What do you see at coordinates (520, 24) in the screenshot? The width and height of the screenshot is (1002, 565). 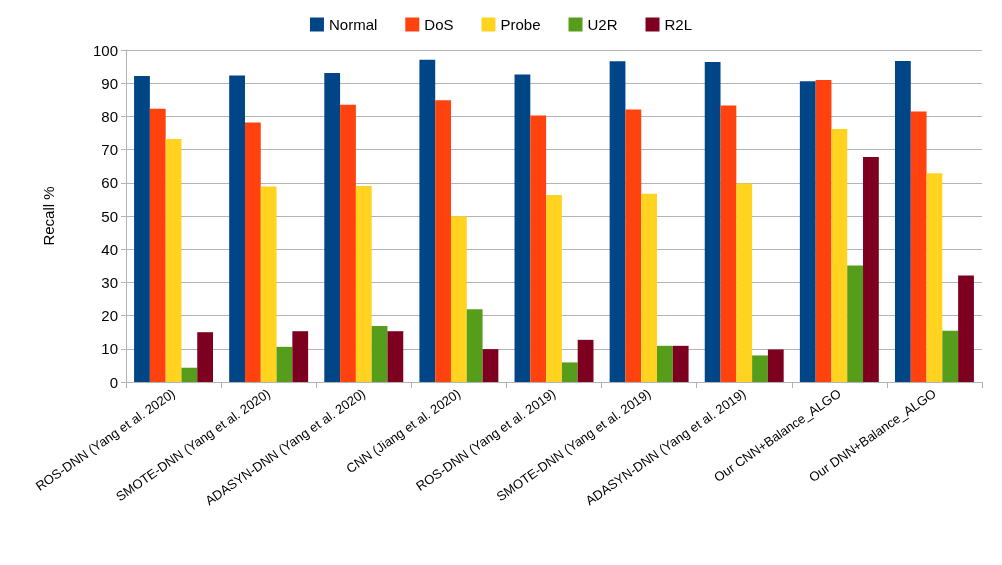 I see `legend-label: Probe` at bounding box center [520, 24].